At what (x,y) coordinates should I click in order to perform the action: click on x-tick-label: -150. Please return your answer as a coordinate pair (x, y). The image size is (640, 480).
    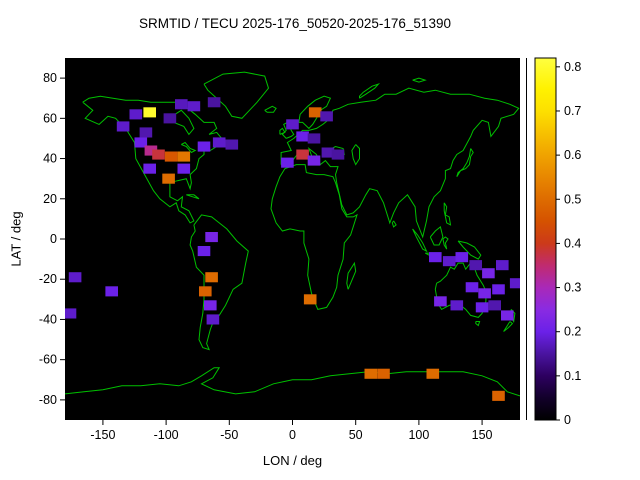
    Looking at the image, I should click on (102, 435).